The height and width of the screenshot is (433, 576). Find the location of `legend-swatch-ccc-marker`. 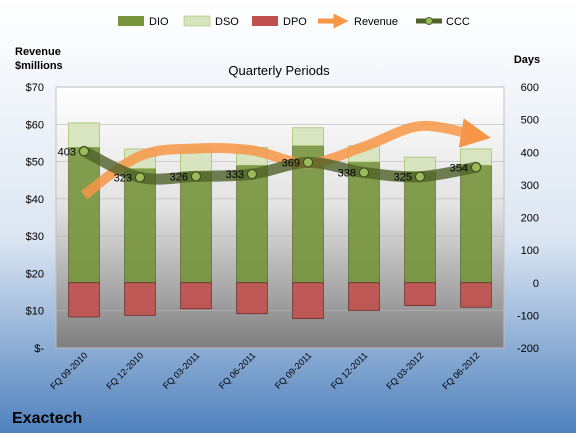

legend-swatch-ccc-marker is located at coordinates (429, 21).